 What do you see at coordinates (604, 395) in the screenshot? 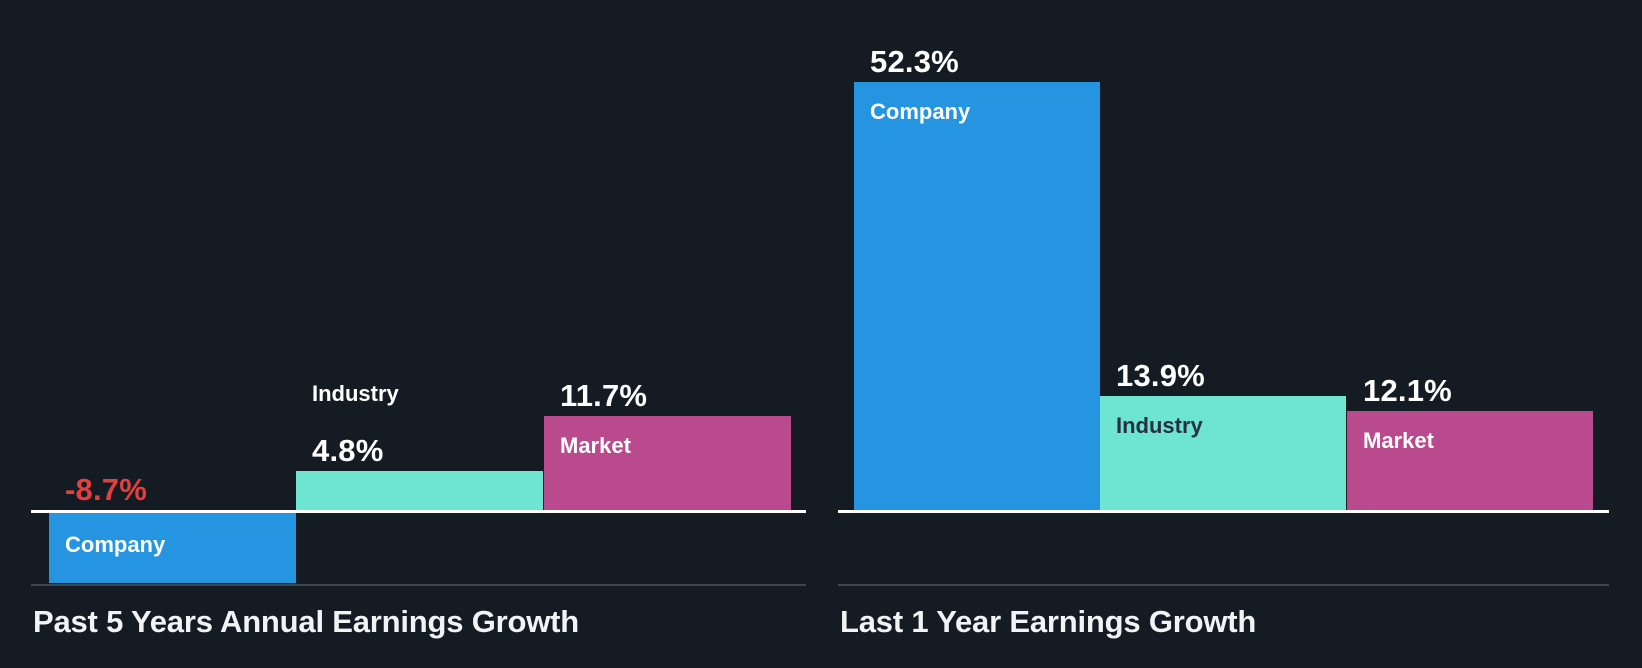
I see `bar-value-label: 11.7%` at bounding box center [604, 395].